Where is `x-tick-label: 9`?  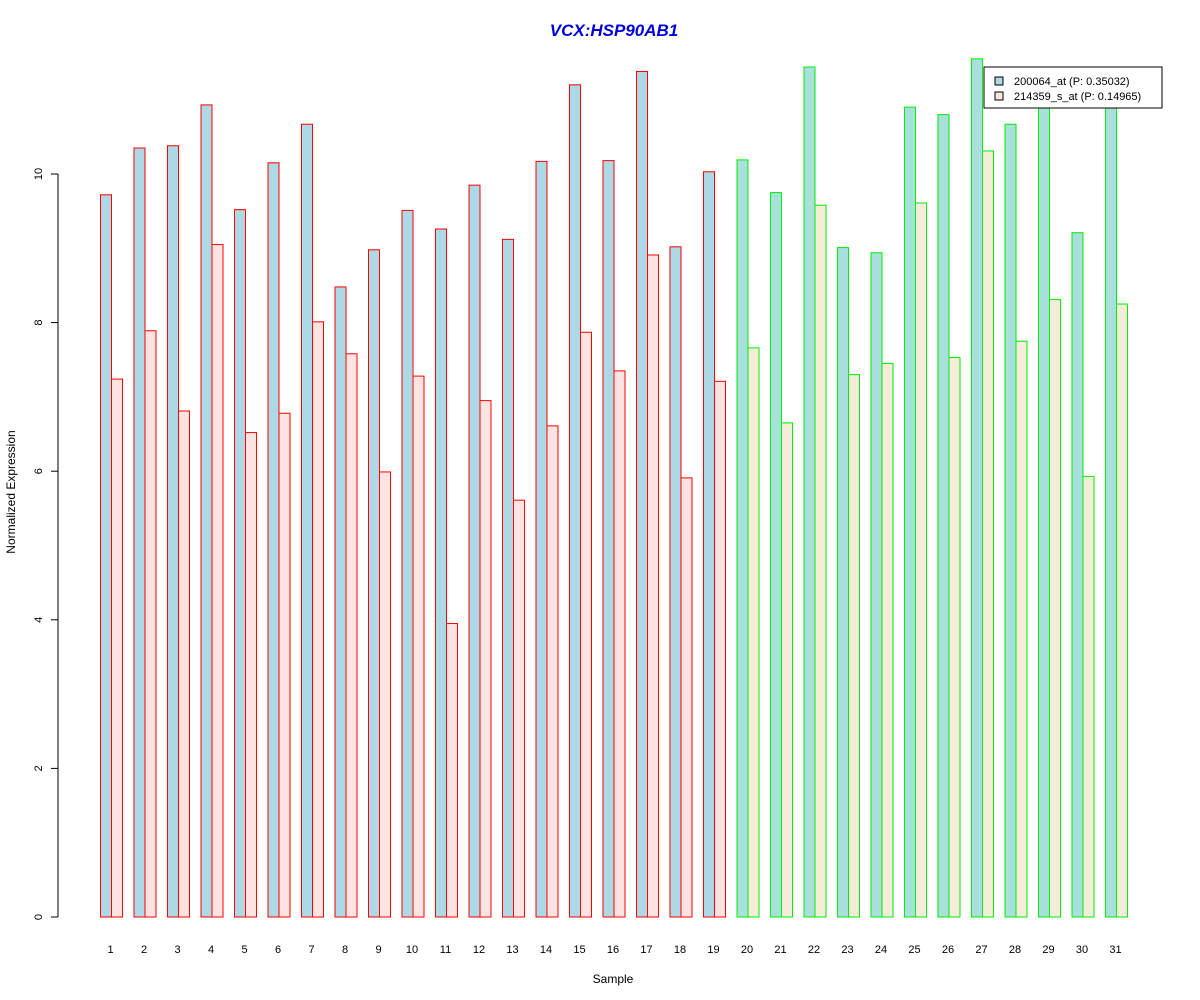 x-tick-label: 9 is located at coordinates (378, 950).